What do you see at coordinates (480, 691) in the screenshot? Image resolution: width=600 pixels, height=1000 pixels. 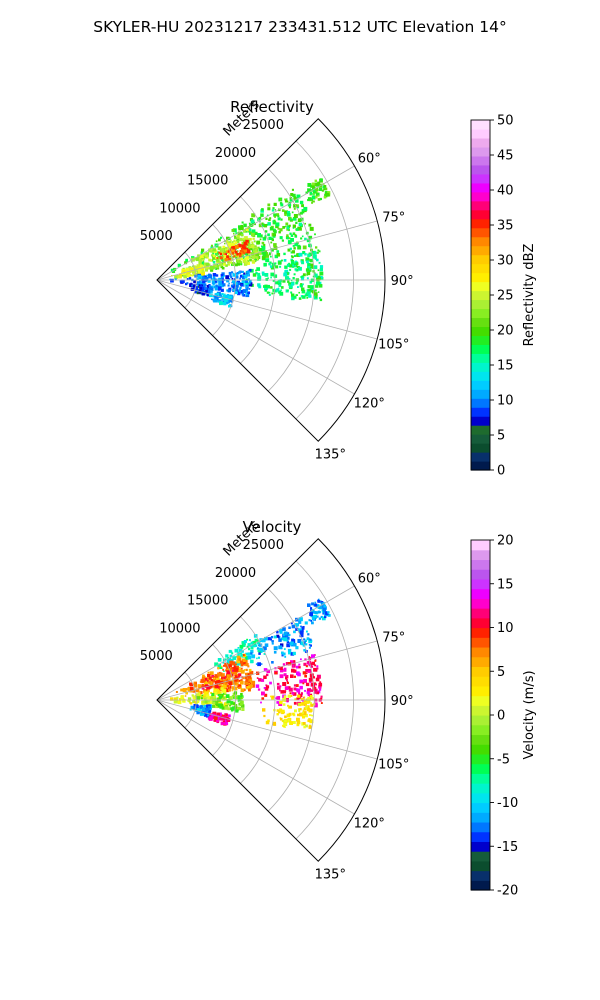 I see `velocity-colorbar-segment` at bounding box center [480, 691].